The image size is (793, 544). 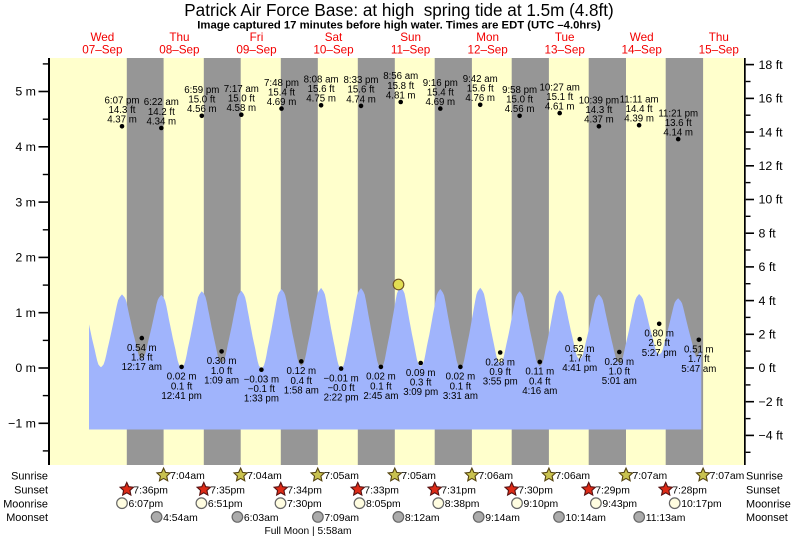 I want to click on svg-text: 6:59 pm, so click(x=201, y=90).